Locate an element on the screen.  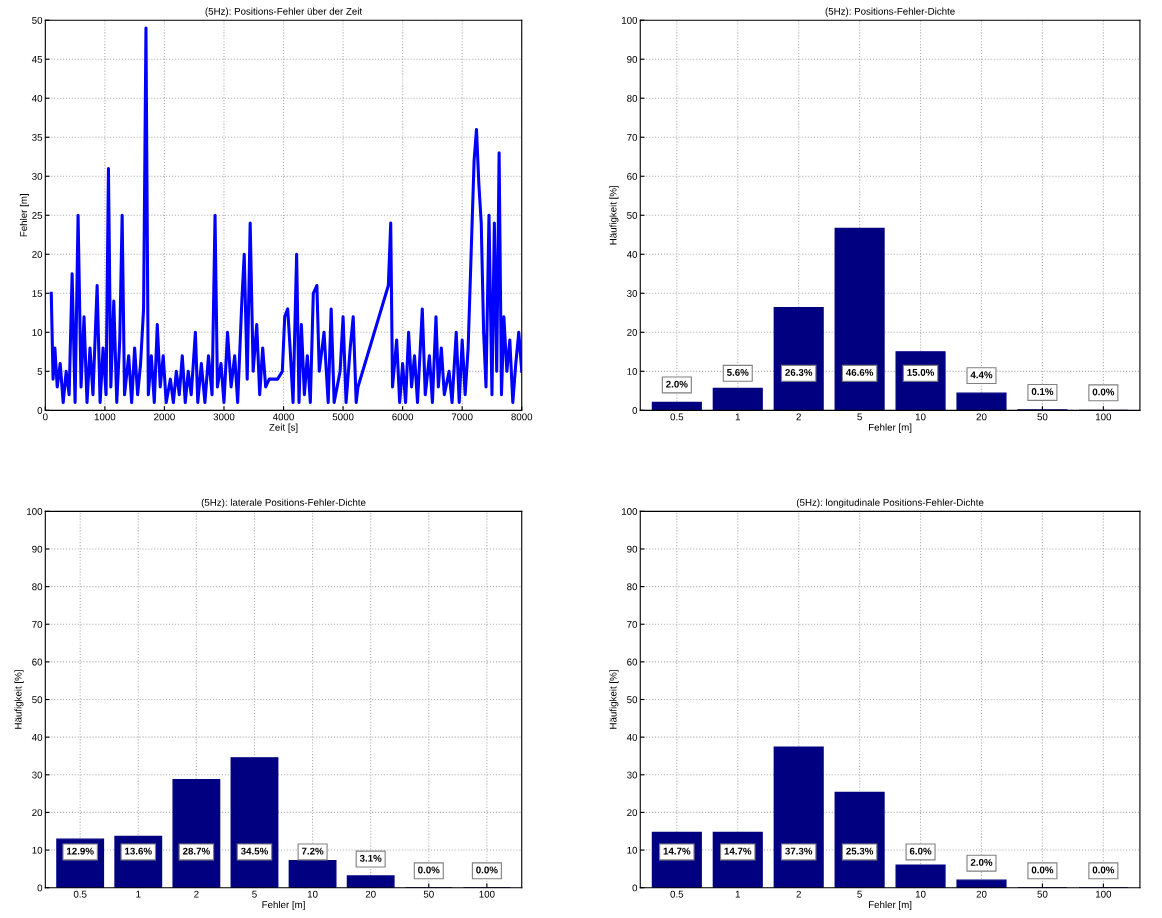
x-tick-label: 6000 is located at coordinates (403, 417).